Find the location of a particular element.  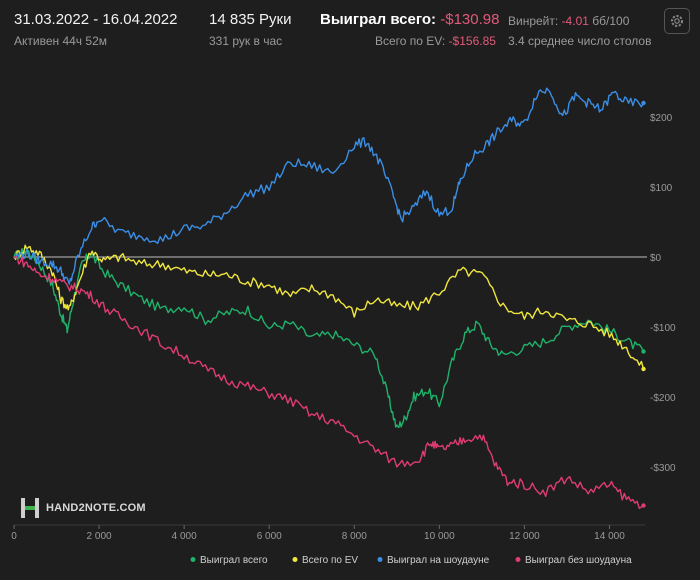

ev-total-value: -$156.85 is located at coordinates (472, 41).